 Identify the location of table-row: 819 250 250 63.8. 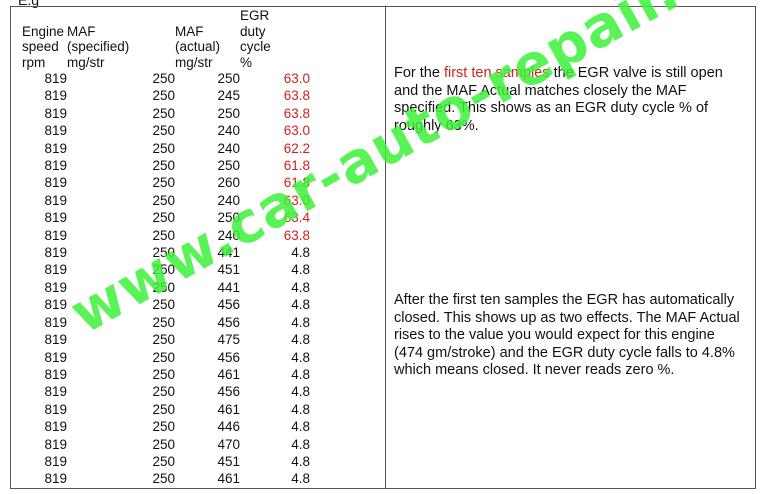
(166, 113).